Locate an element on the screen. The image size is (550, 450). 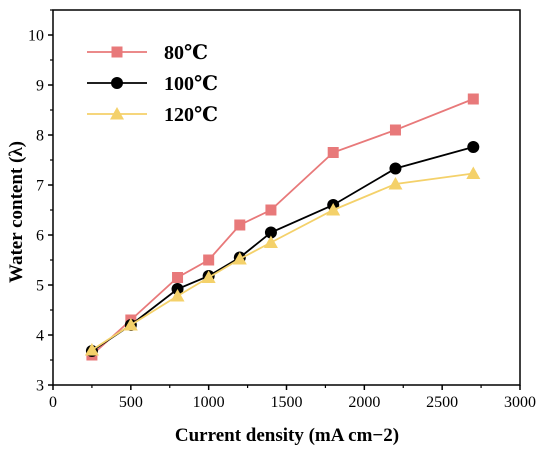
y-tick-label: 3 is located at coordinates (40, 386).